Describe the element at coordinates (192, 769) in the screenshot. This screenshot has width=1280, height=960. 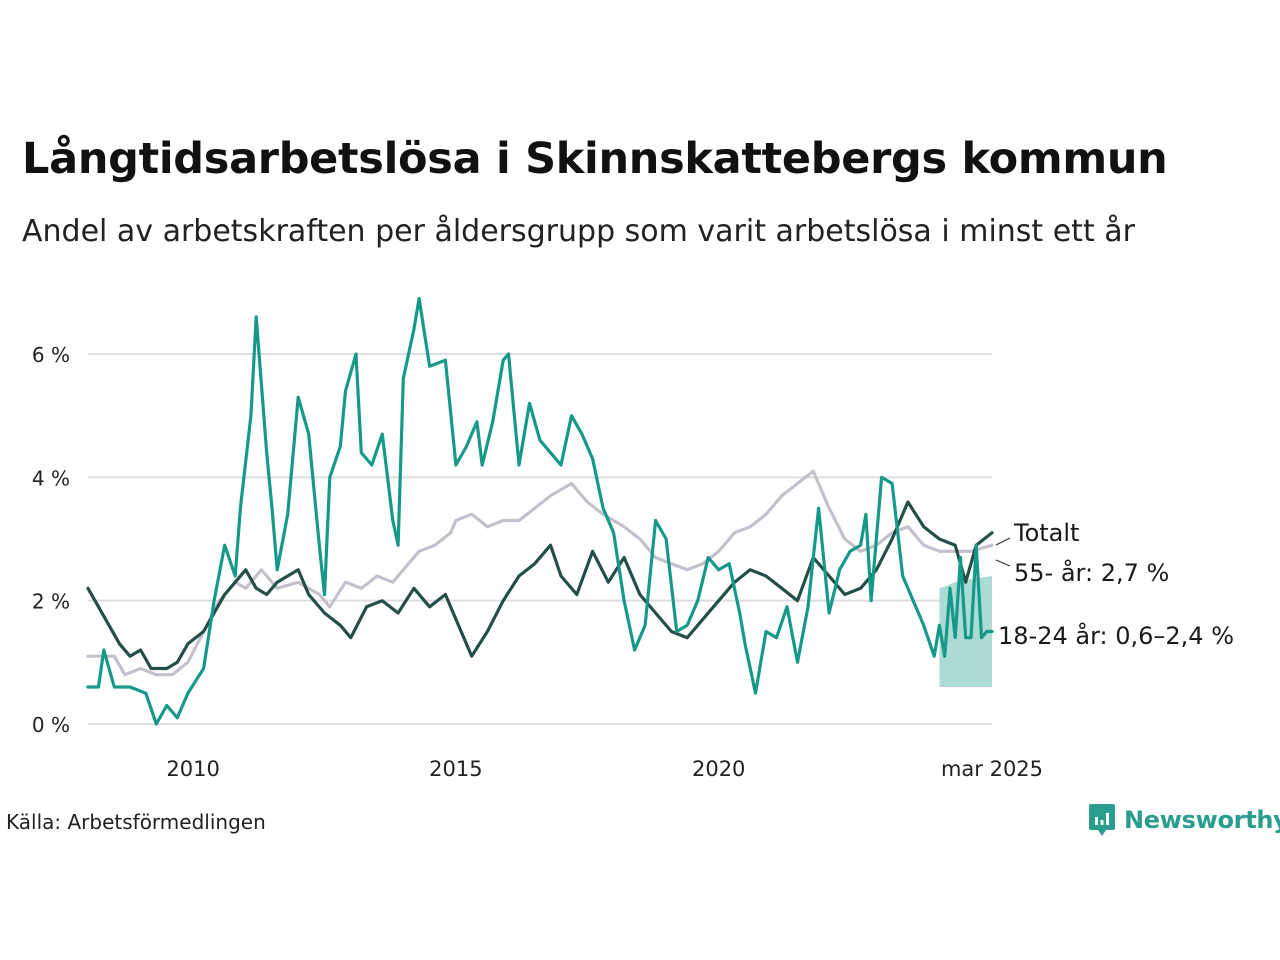
I see `x-tick-label: 2010` at that location.